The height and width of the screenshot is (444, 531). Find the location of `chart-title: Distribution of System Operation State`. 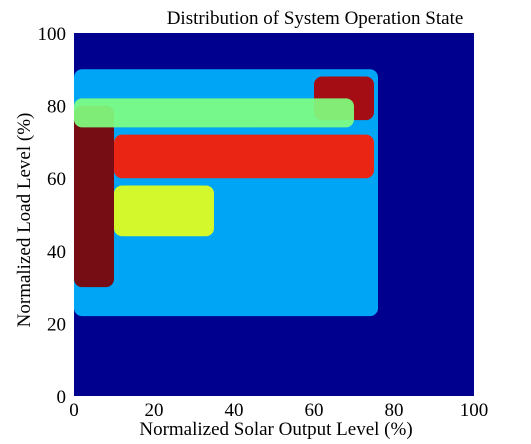

chart-title: Distribution of System Operation State is located at coordinates (315, 18).